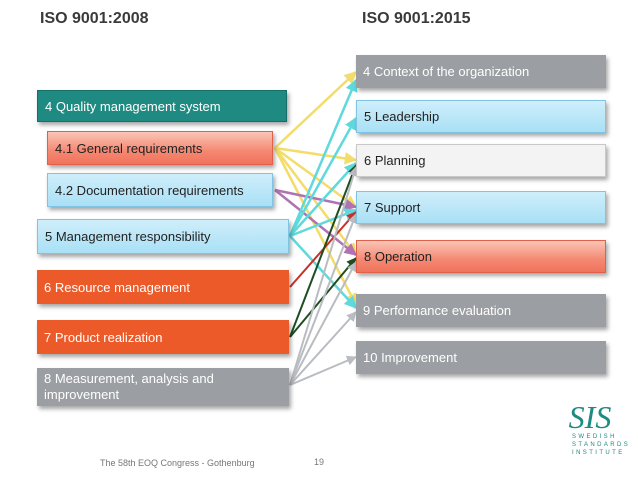 This screenshot has height=479, width=638. I want to click on left-item-label: 5 Management responsibility, so click(128, 236).